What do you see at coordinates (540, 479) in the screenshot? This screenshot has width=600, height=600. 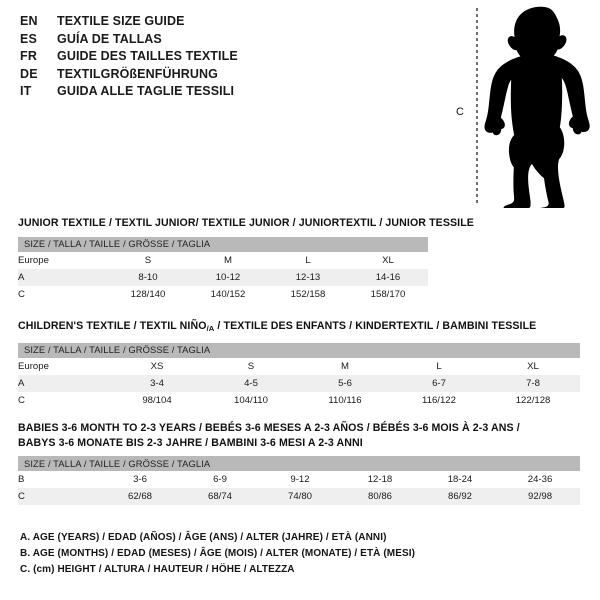 I see `row-value: 24-36` at bounding box center [540, 479].